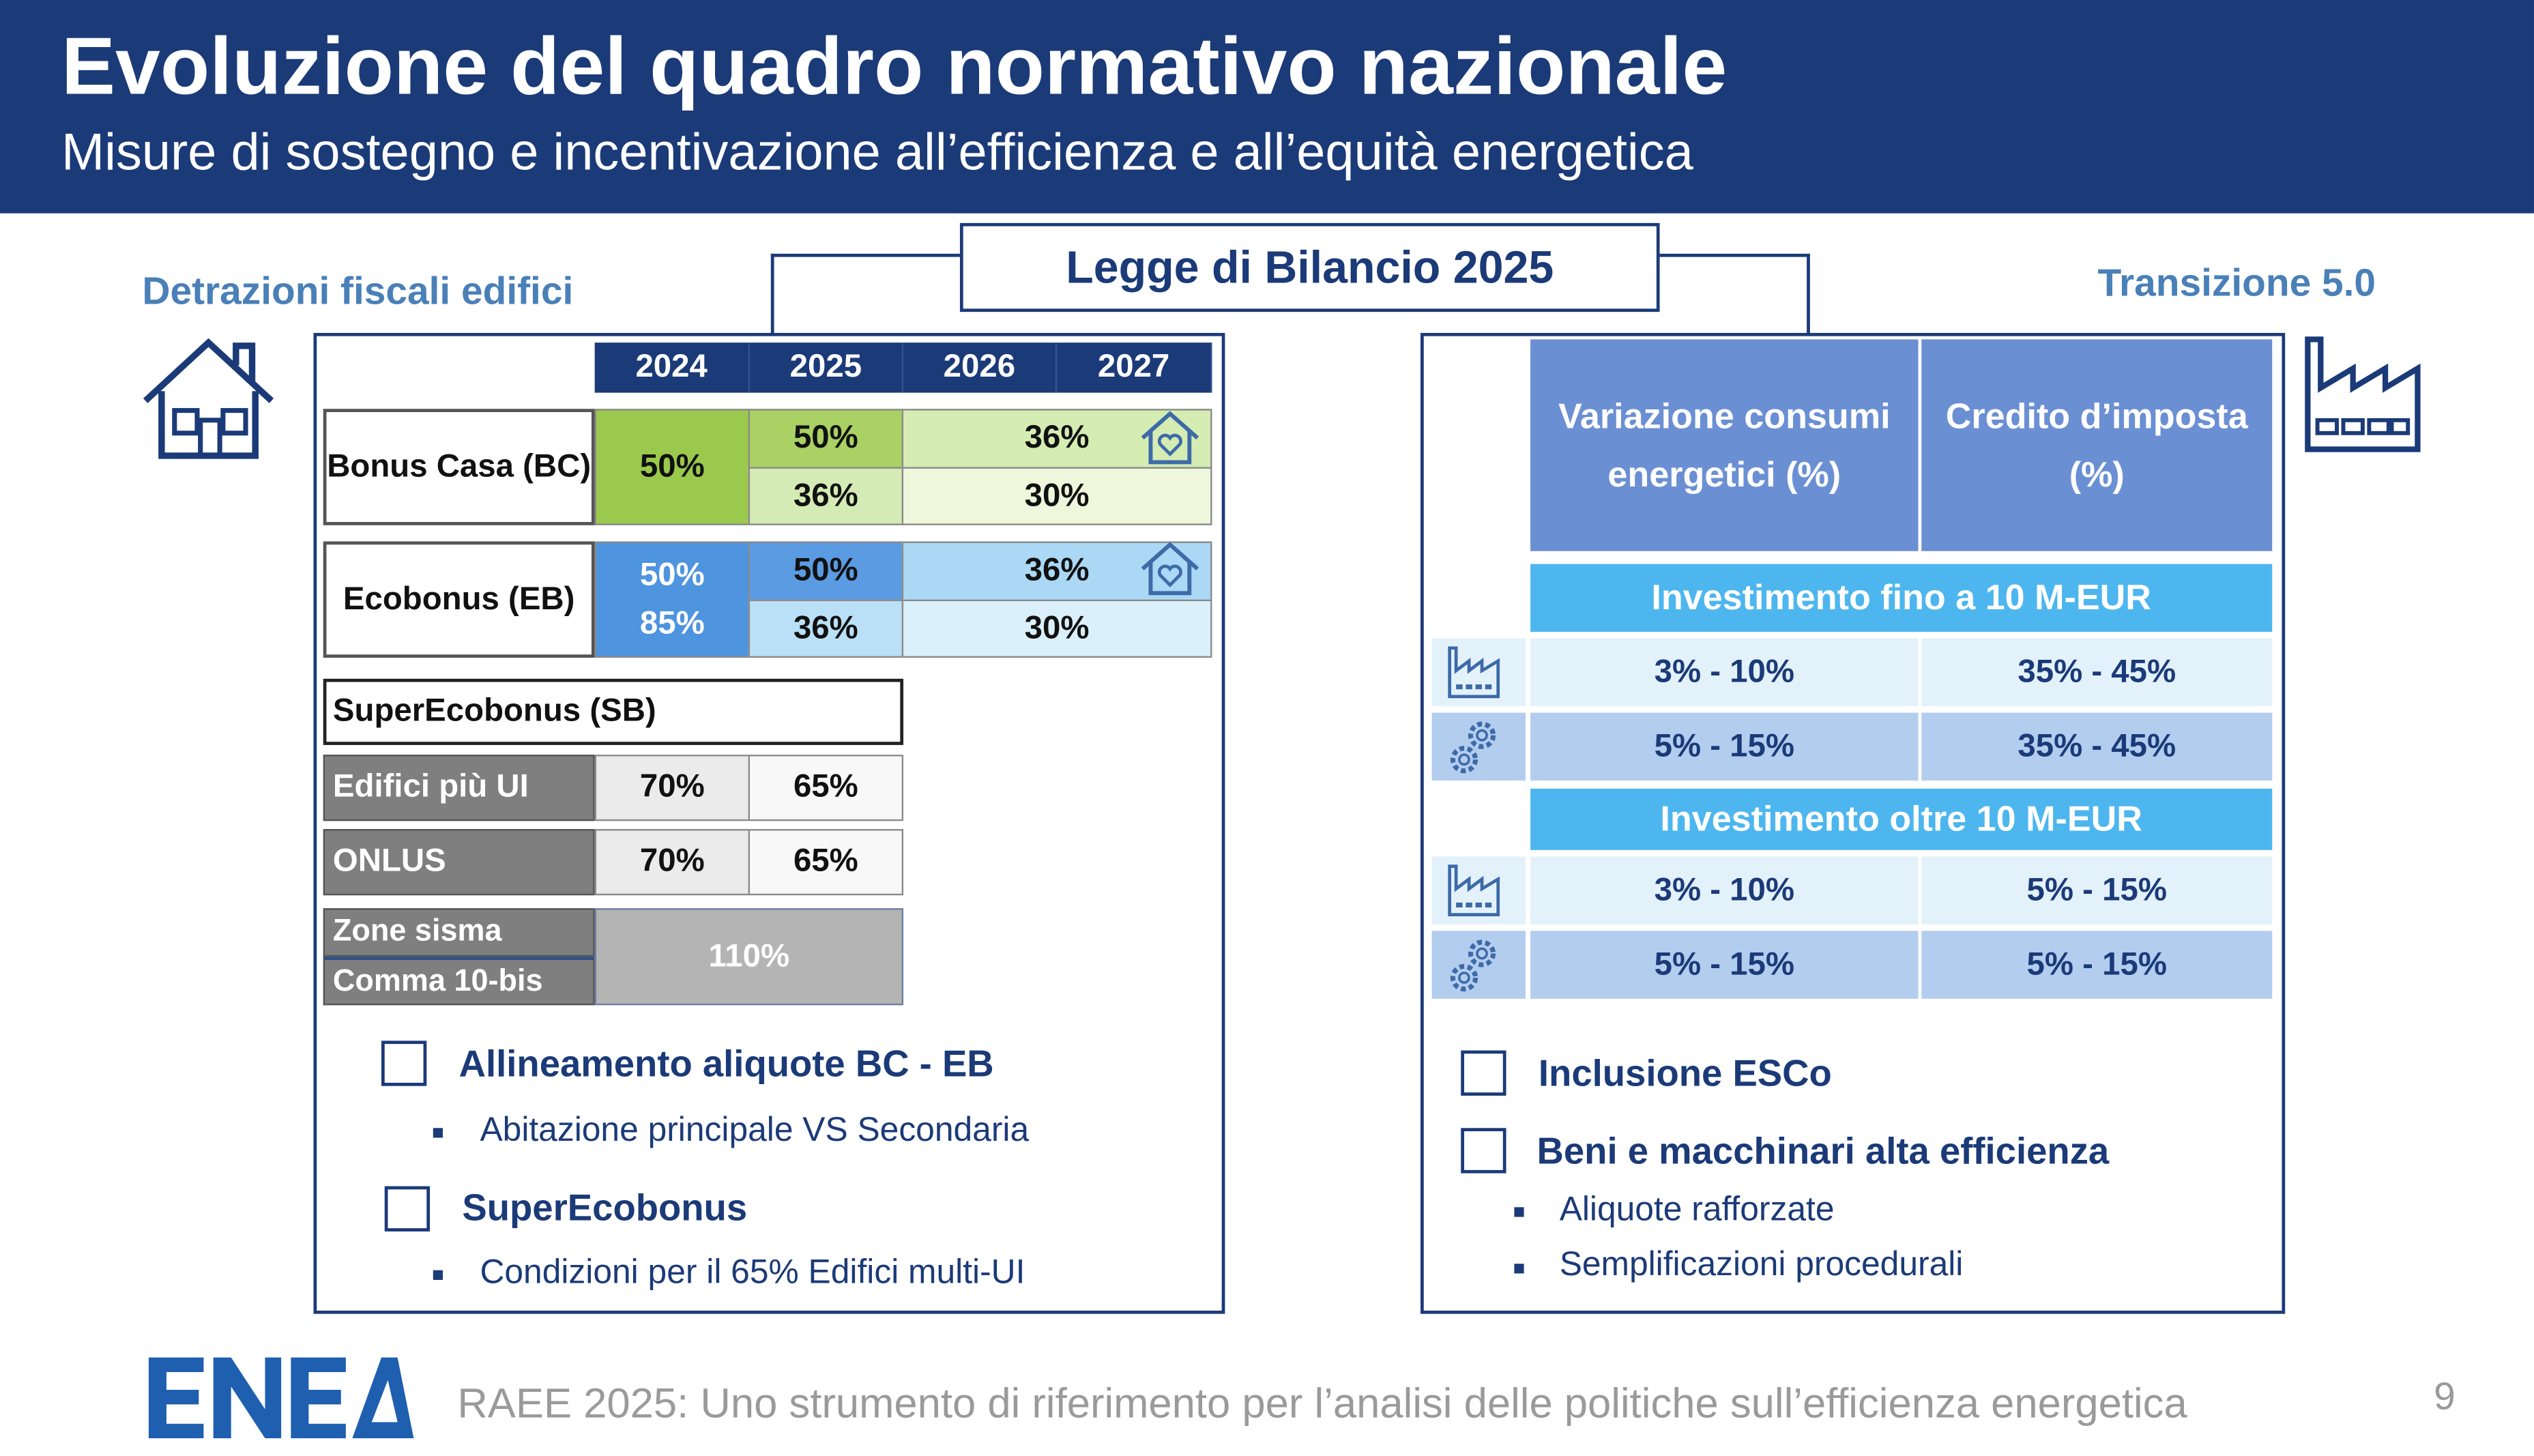 This screenshot has height=1456, width=2534. I want to click on bc-2025-bottom: 36%, so click(826, 496).